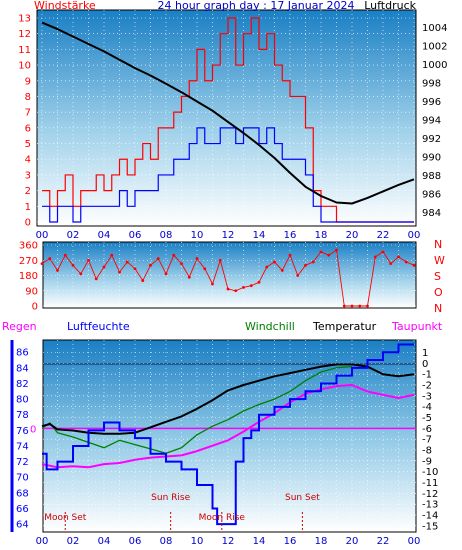  Describe the element at coordinates (228, 399) in the screenshot. I see `temperature-series` at that location.